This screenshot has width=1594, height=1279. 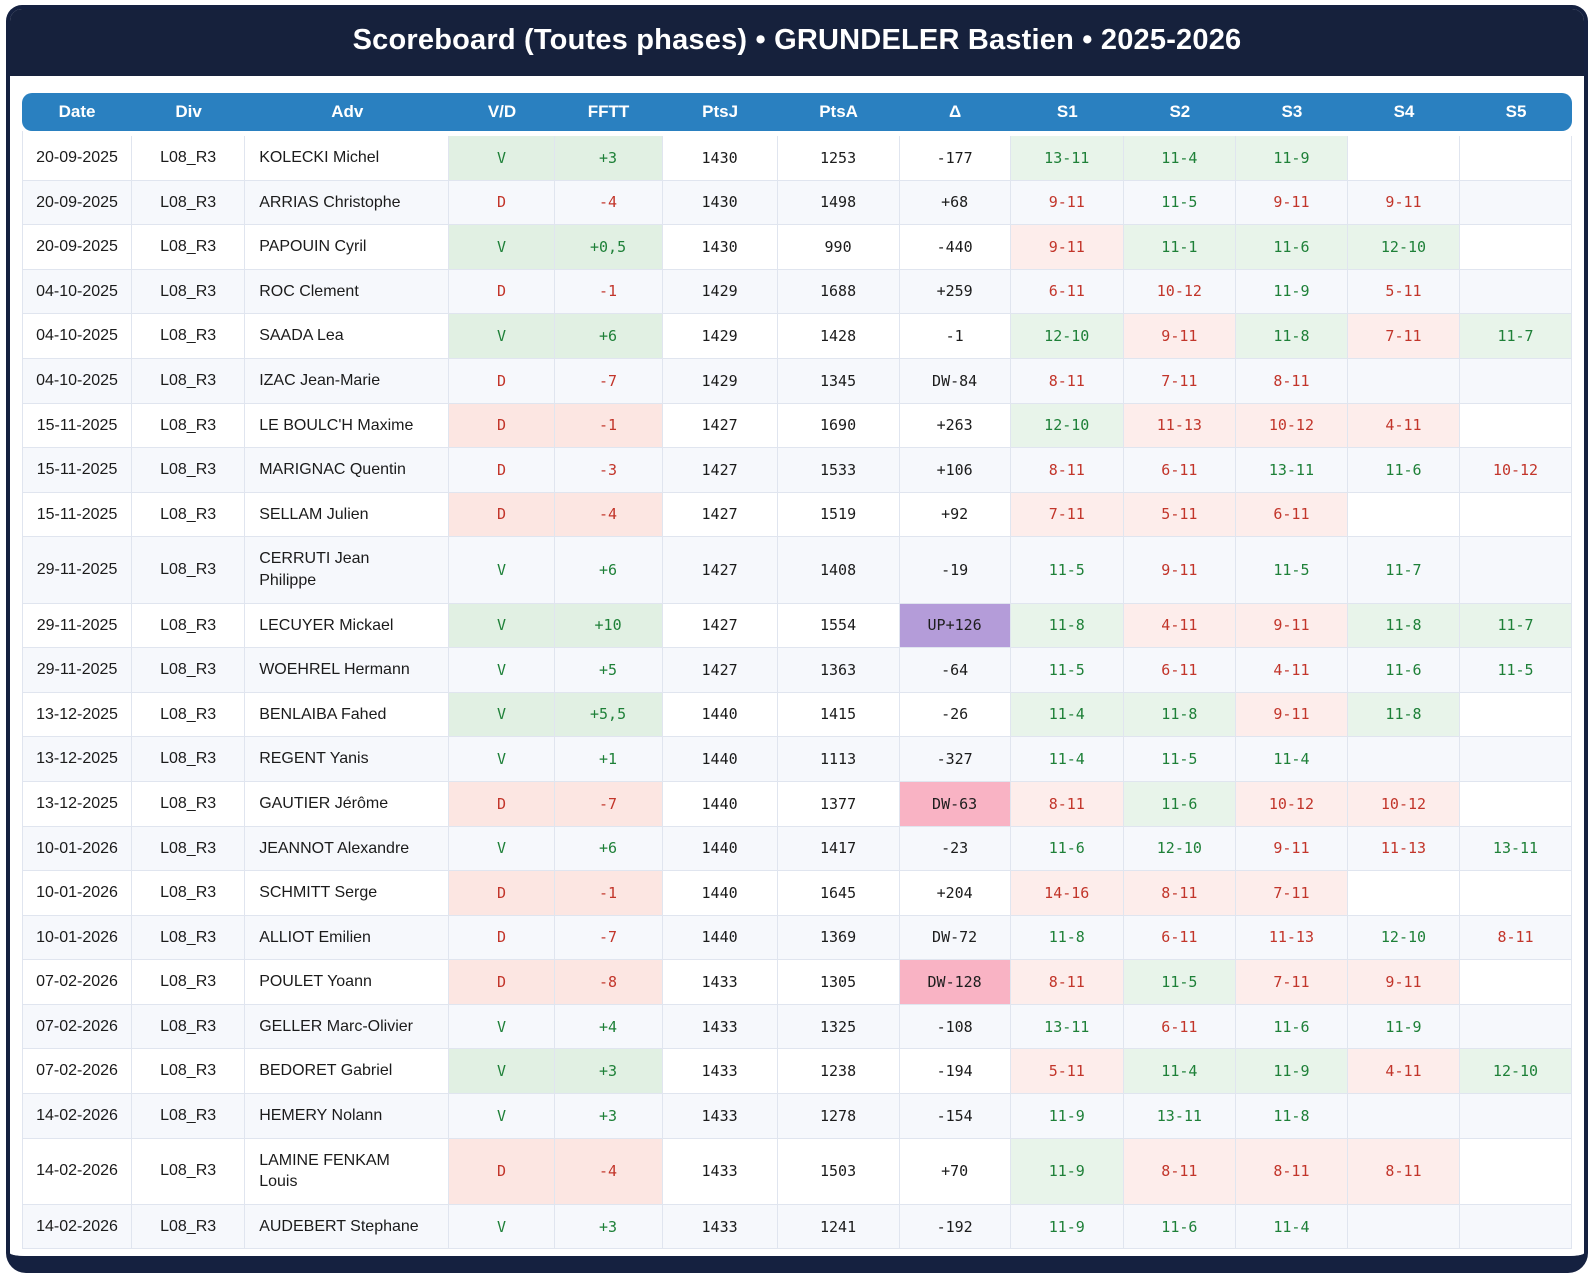 What do you see at coordinates (1291, 112) in the screenshot?
I see `col-header-s3: S3` at bounding box center [1291, 112].